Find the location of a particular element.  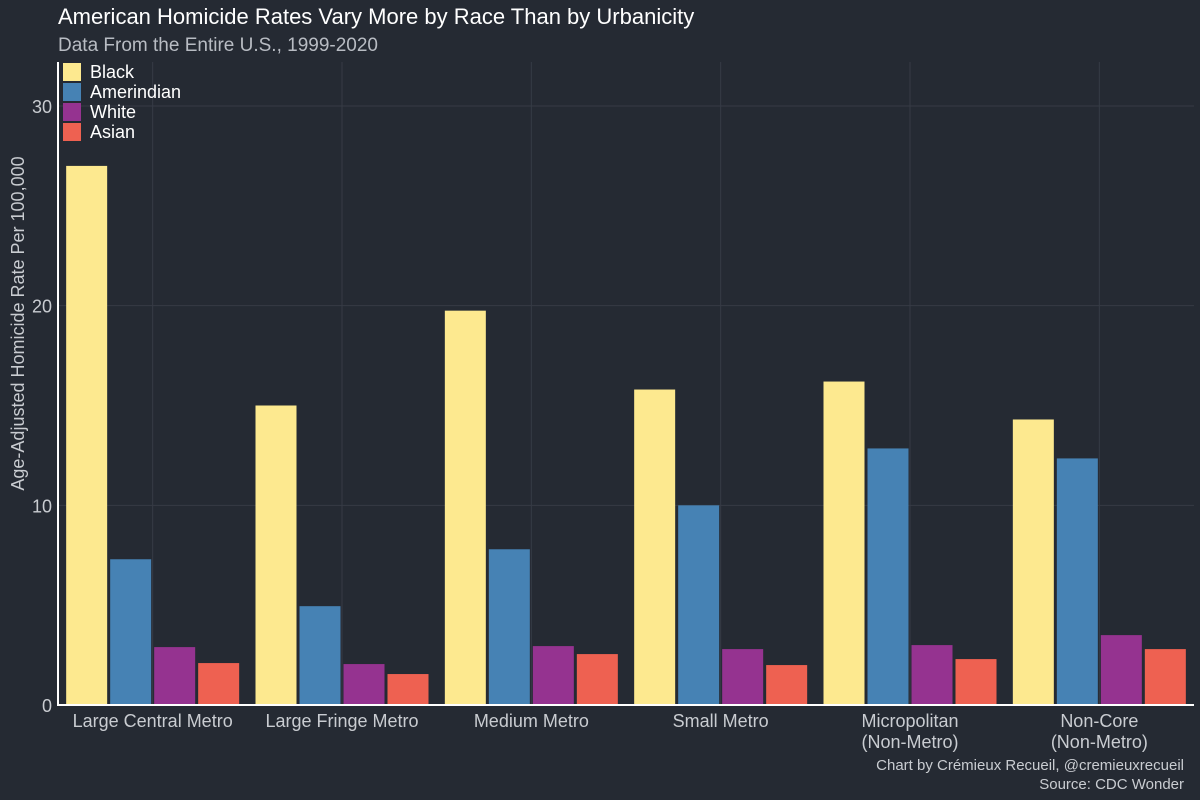

legend-label-asian: Asian is located at coordinates (112, 132).